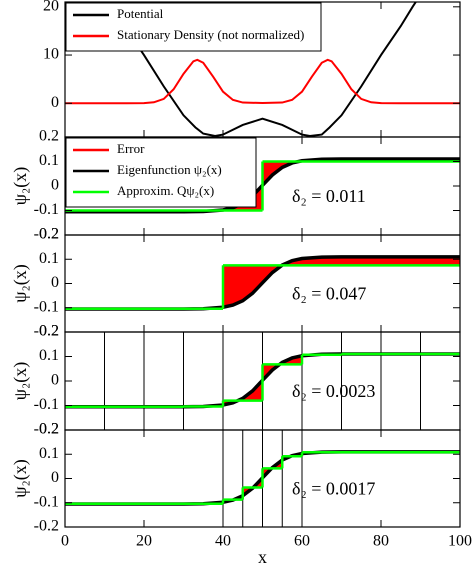  I want to click on y-tick-label: 10, so click(51, 54).